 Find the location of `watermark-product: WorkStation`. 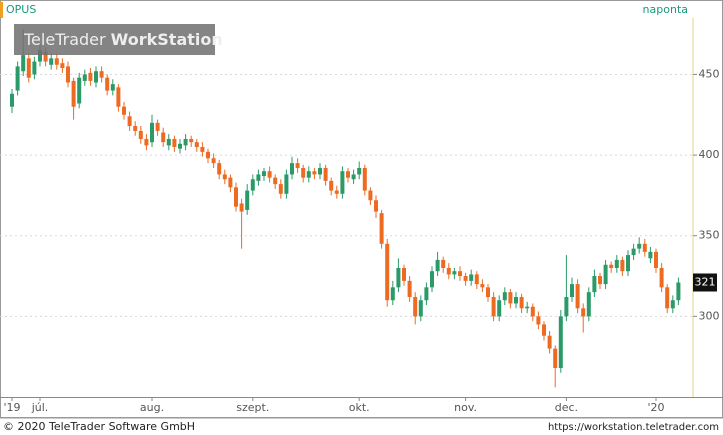

watermark-product: WorkStation is located at coordinates (167, 39).